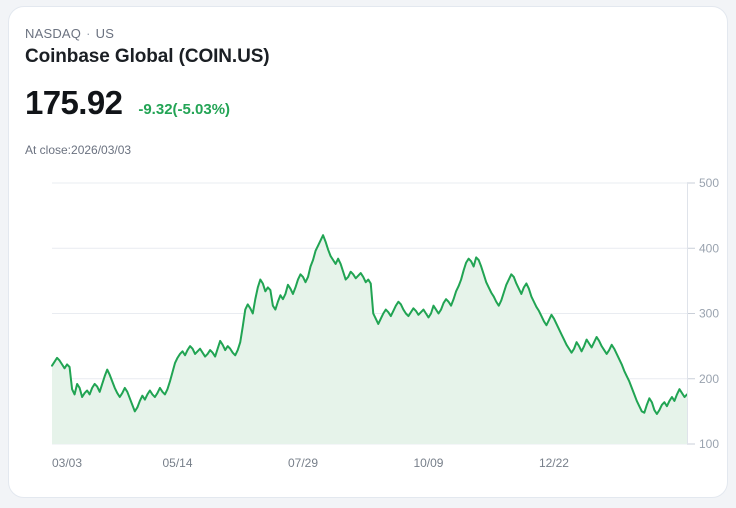 This screenshot has width=736, height=508. Describe the element at coordinates (184, 109) in the screenshot. I see `price-change: -9.32(-5.03%)` at that location.